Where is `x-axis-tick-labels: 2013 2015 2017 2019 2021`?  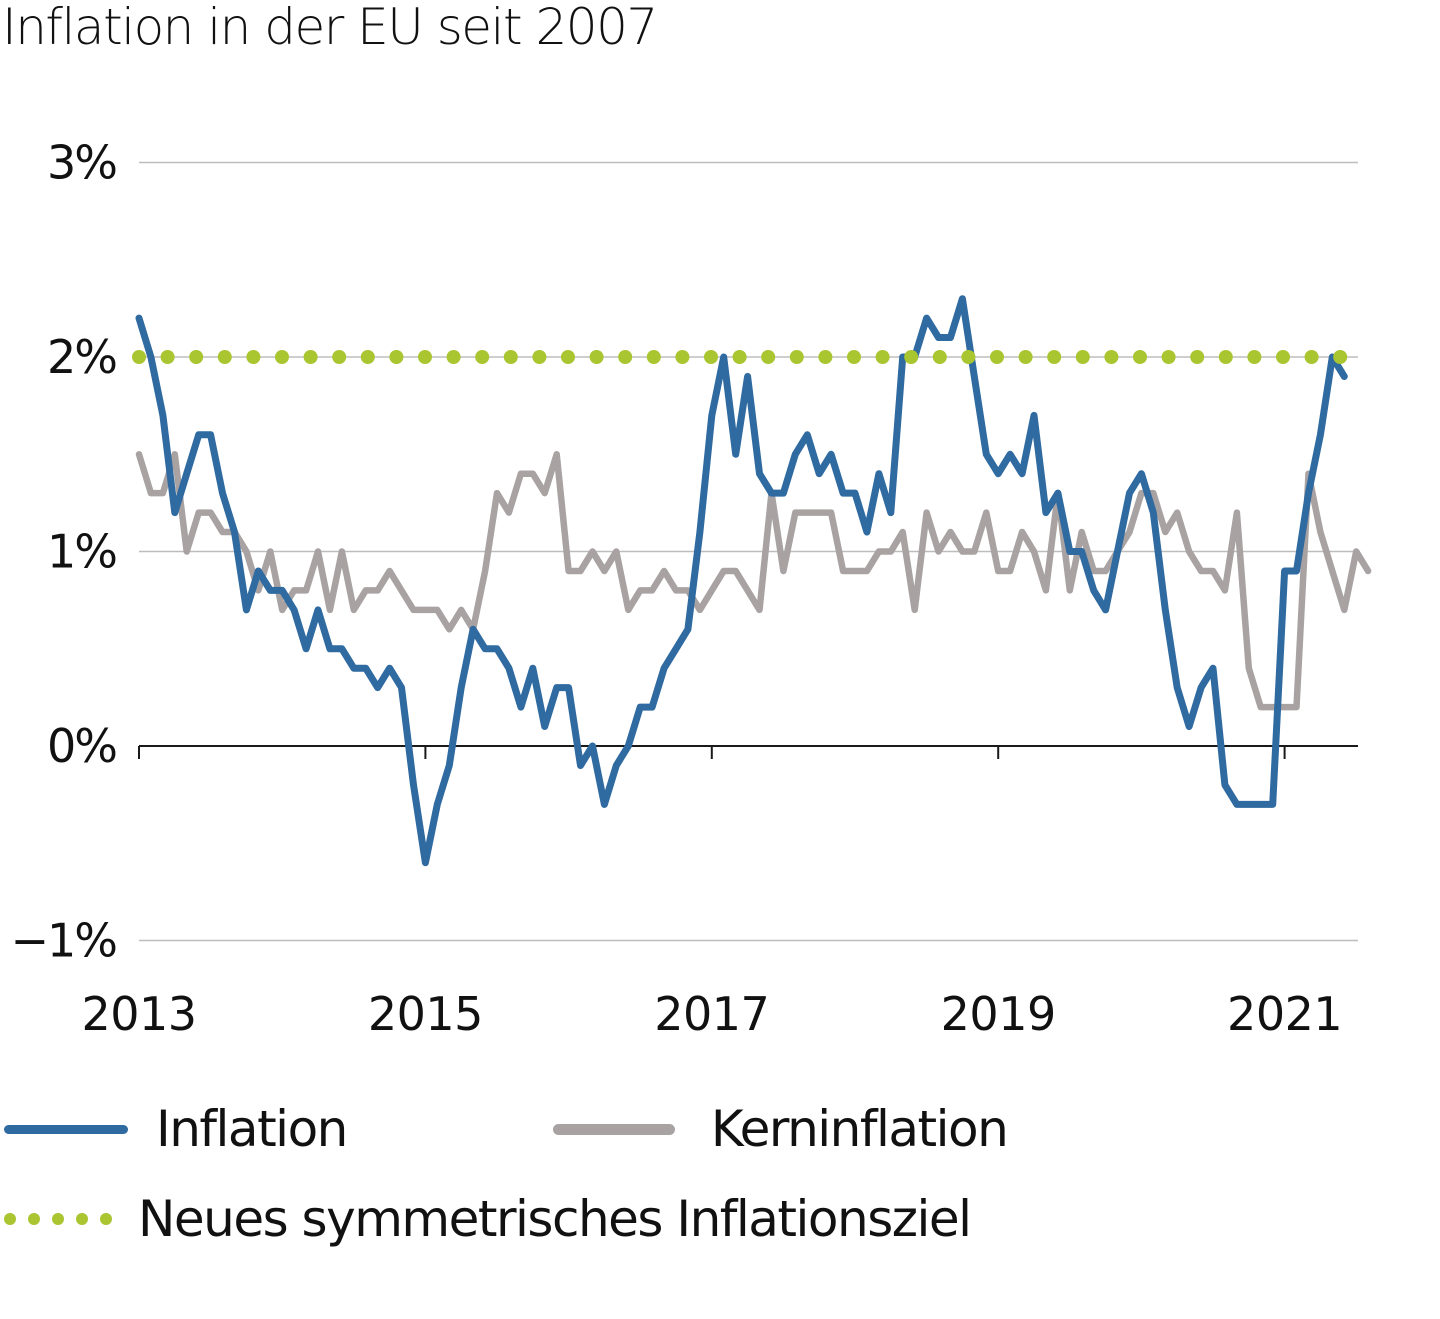
x-axis-tick-labels: 2013 2015 2017 2019 2021 is located at coordinates (711, 1014).